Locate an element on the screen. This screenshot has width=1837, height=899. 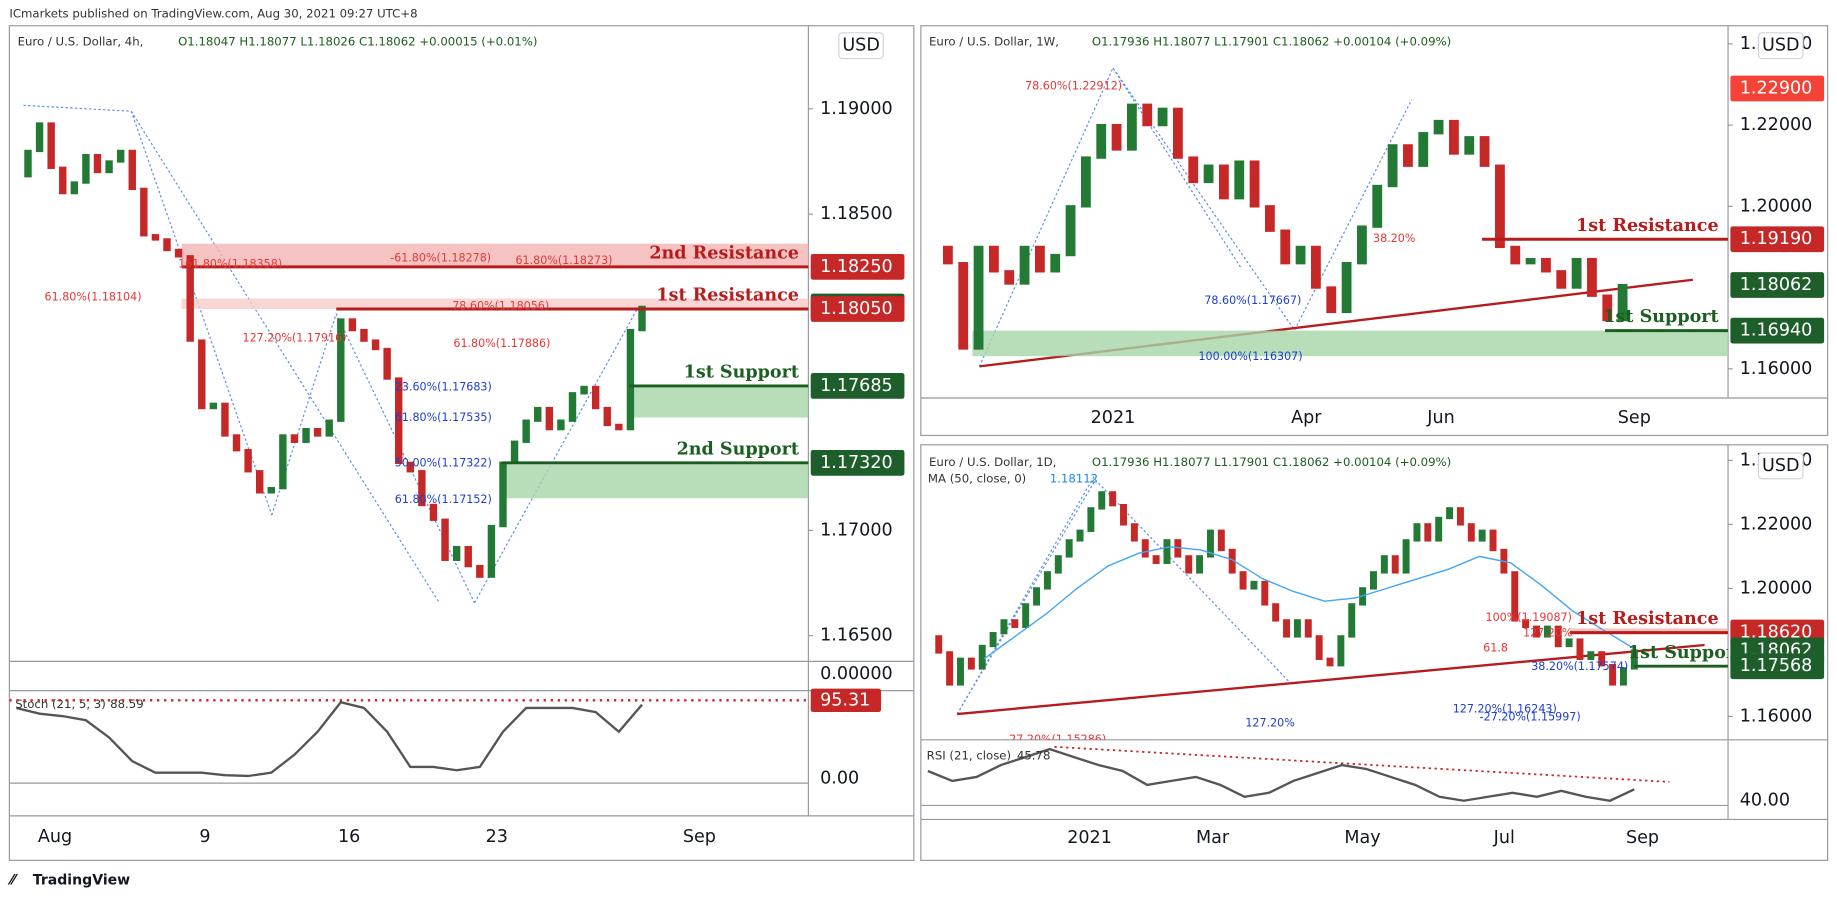
price-tag-label: 1.17568 is located at coordinates (1776, 666).